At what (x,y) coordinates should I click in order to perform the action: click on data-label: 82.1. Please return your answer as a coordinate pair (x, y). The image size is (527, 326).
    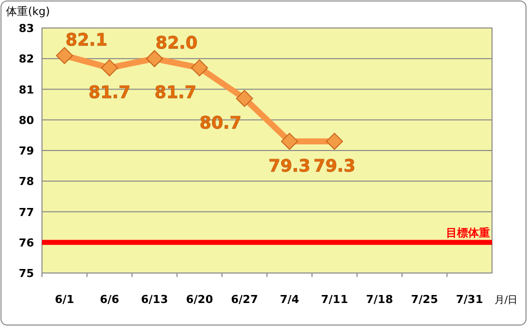
    Looking at the image, I should click on (87, 40).